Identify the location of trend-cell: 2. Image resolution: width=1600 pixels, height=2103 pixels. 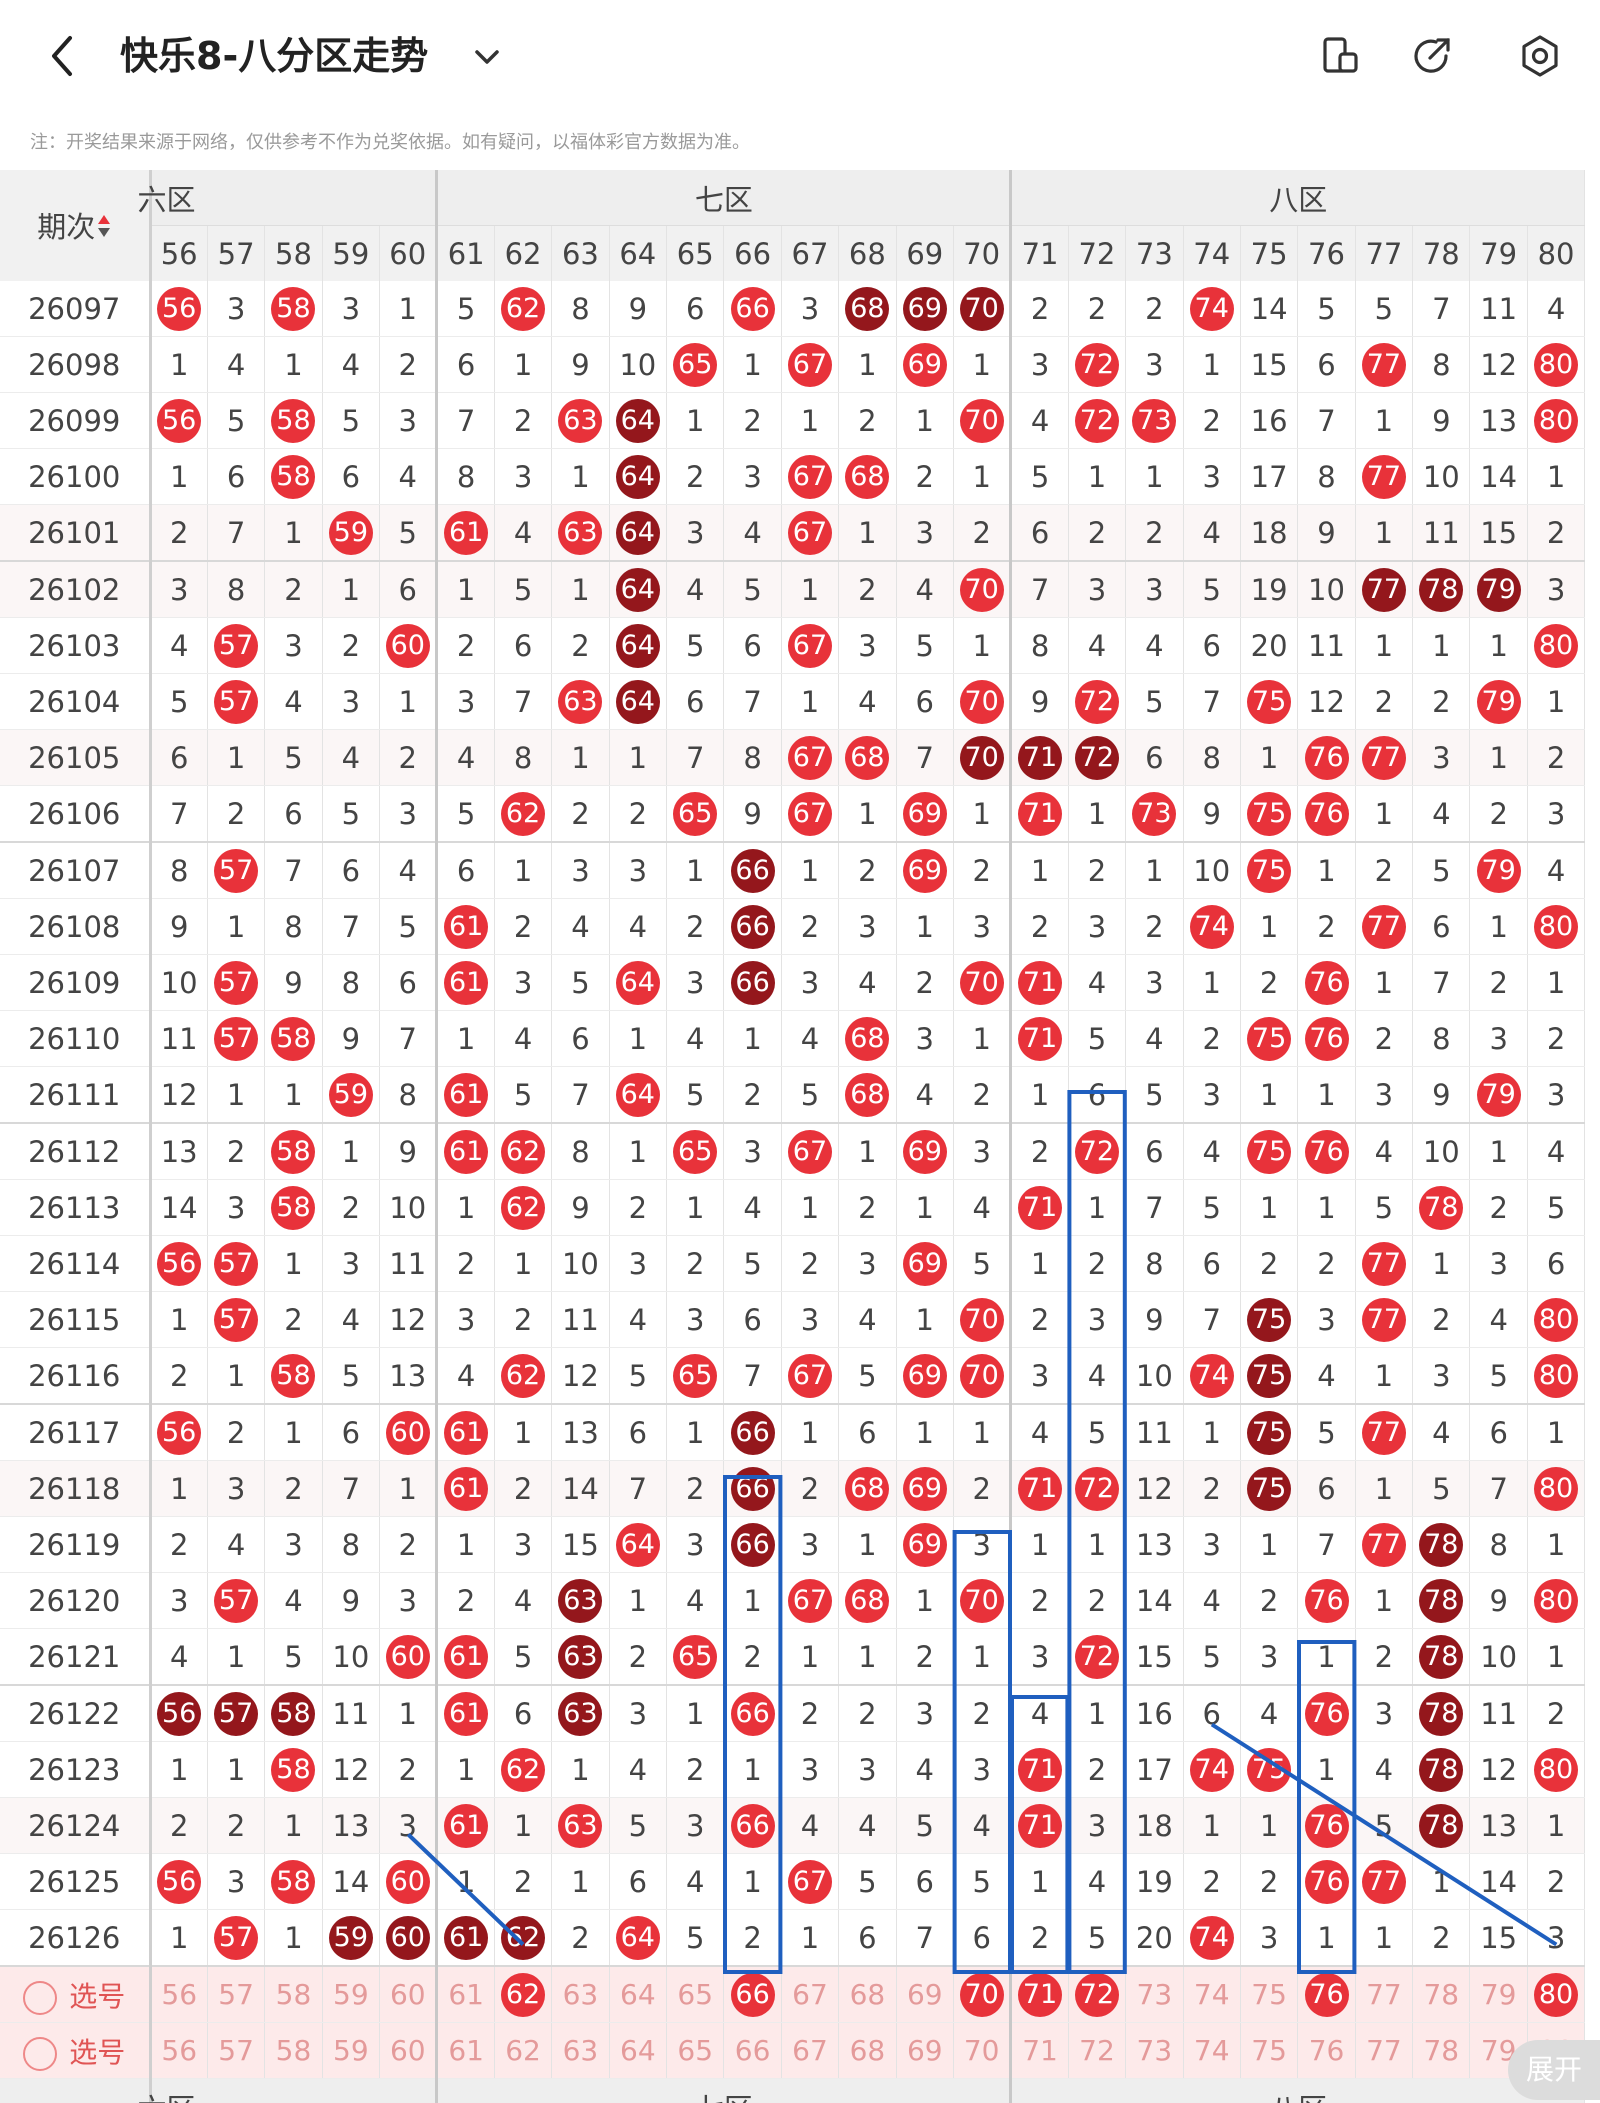
(293, 1488).